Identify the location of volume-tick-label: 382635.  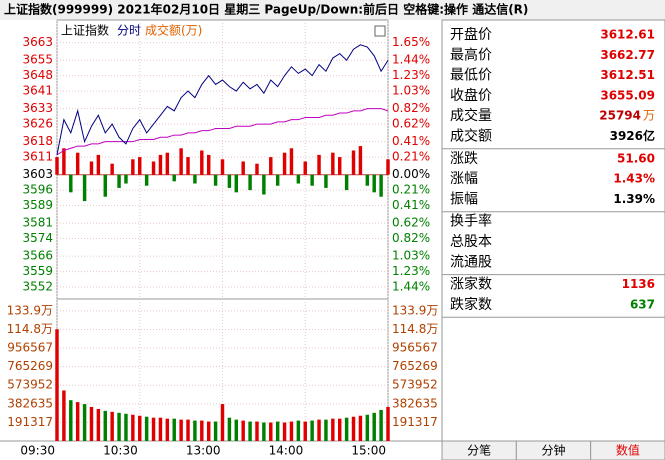
(30, 403).